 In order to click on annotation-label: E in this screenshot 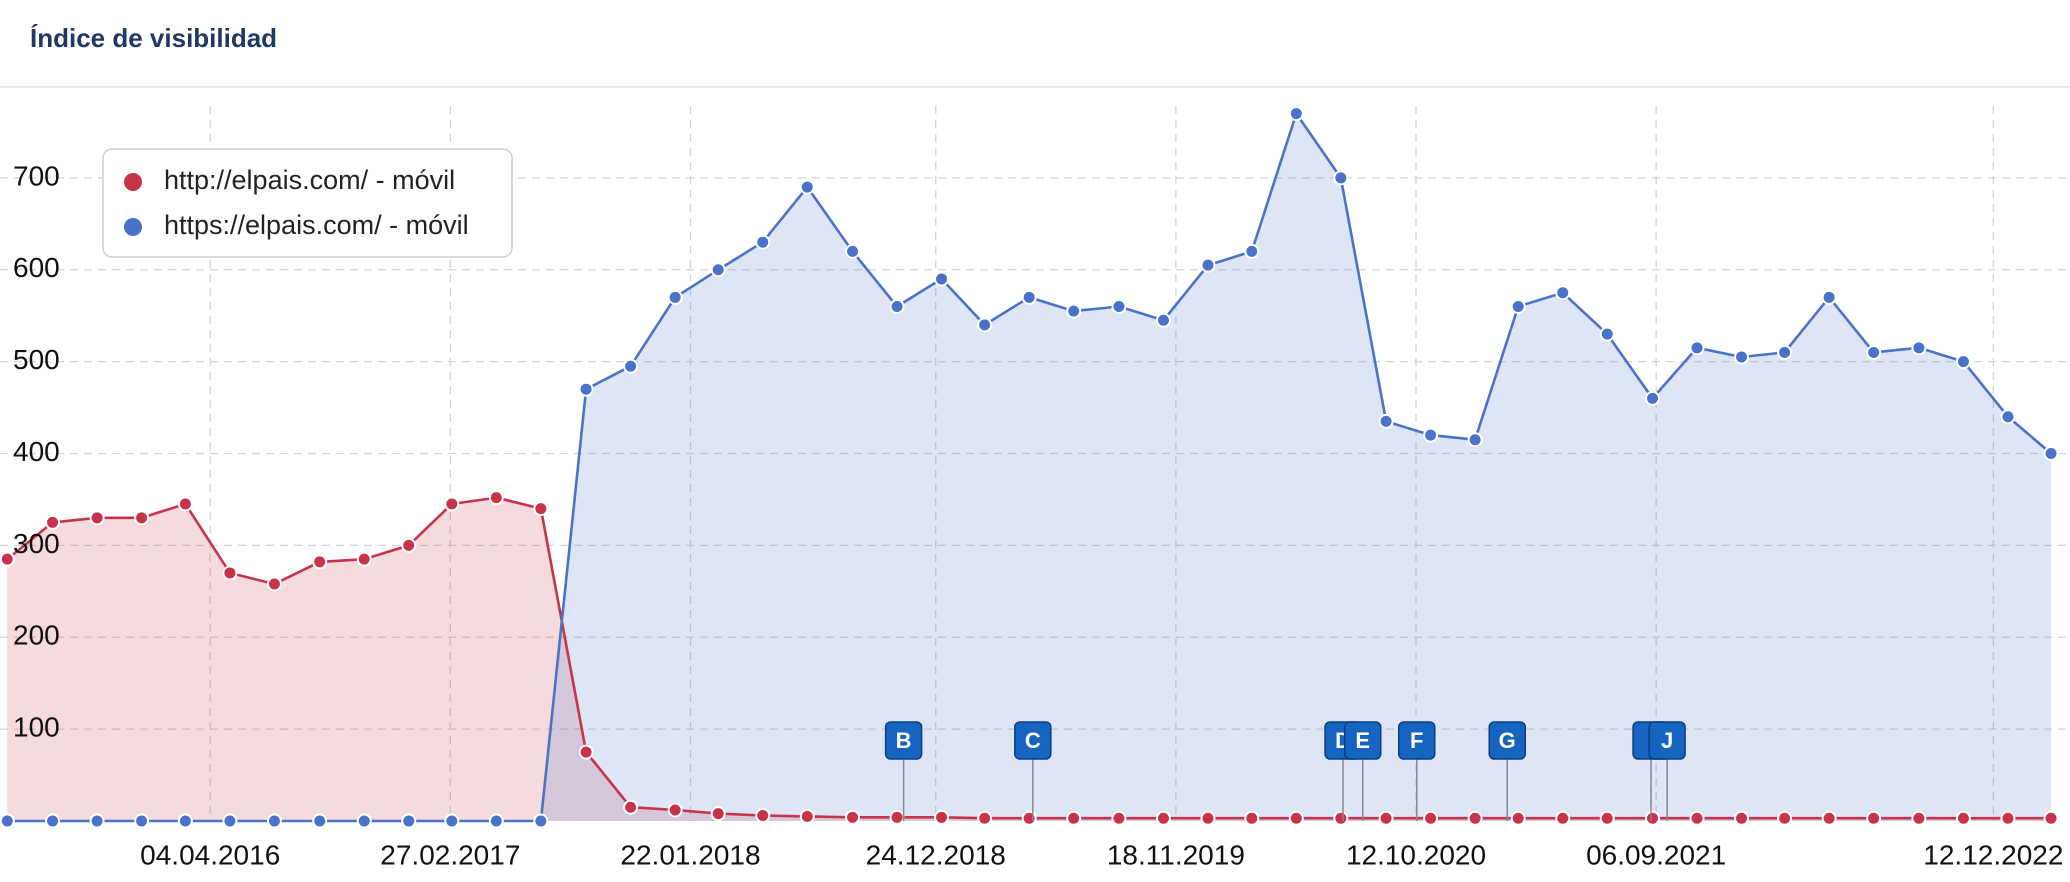, I will do `click(1362, 740)`.